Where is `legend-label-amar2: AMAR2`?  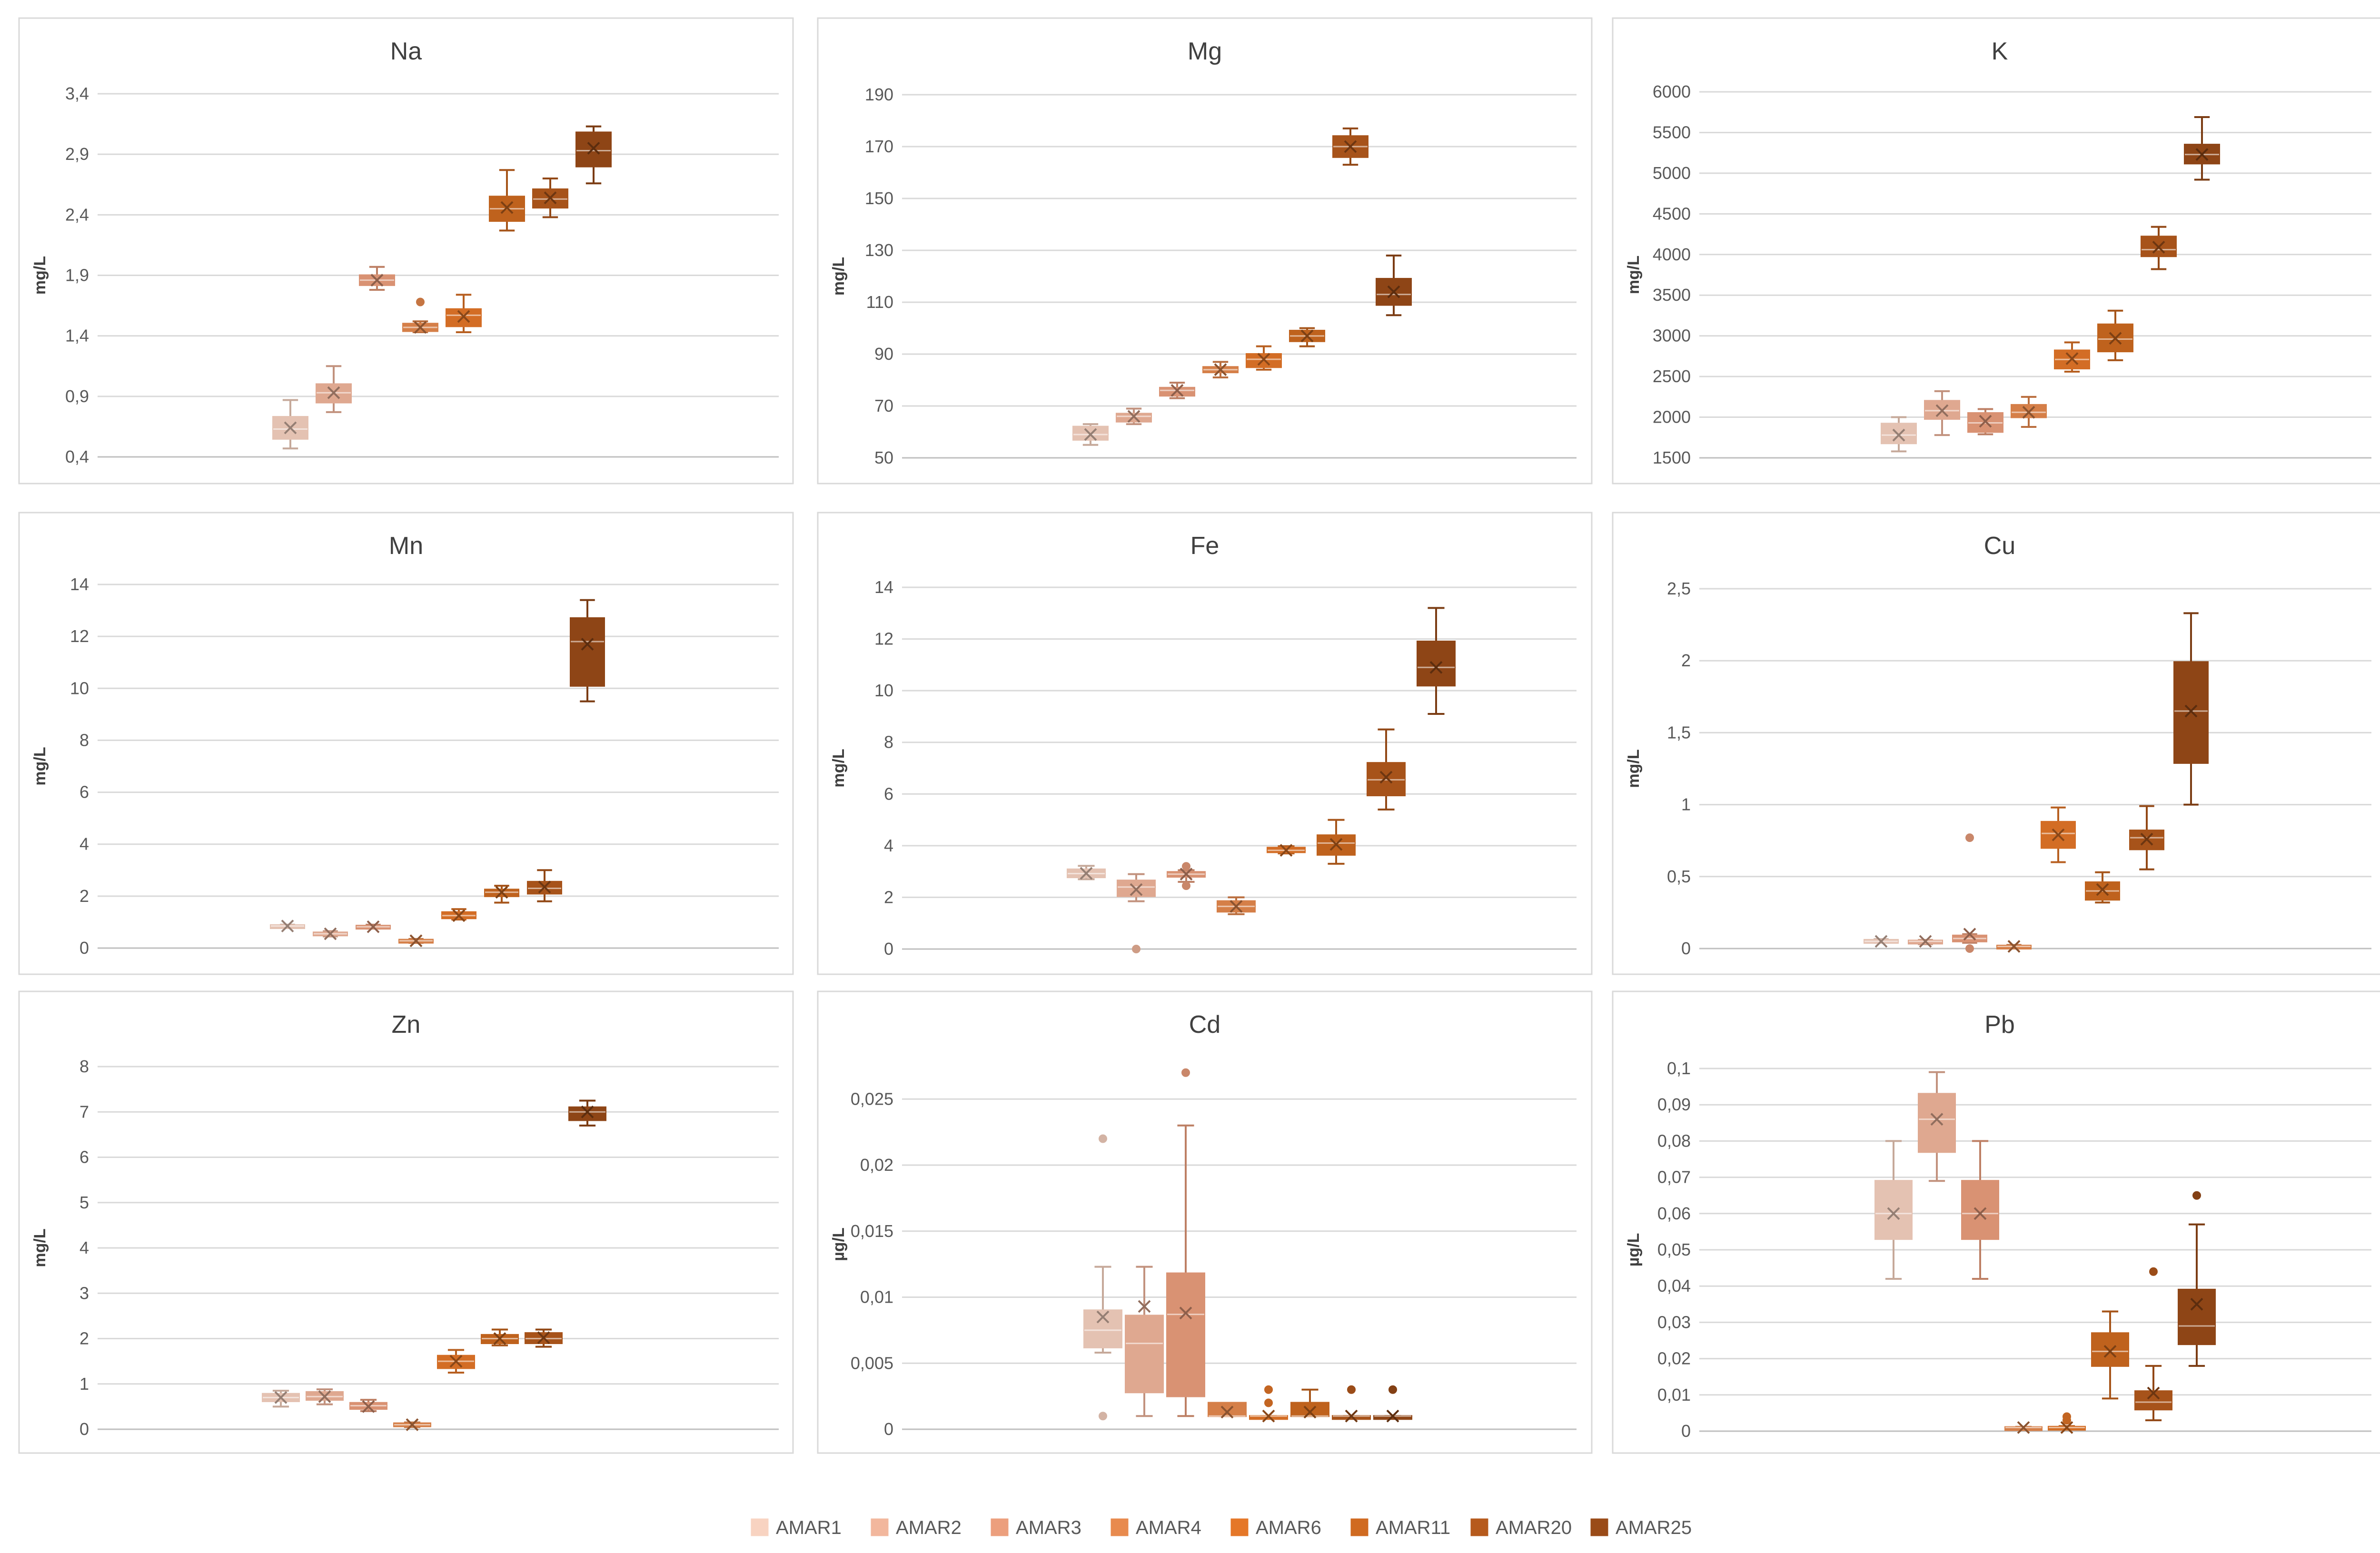 legend-label-amar2: AMAR2 is located at coordinates (929, 1527).